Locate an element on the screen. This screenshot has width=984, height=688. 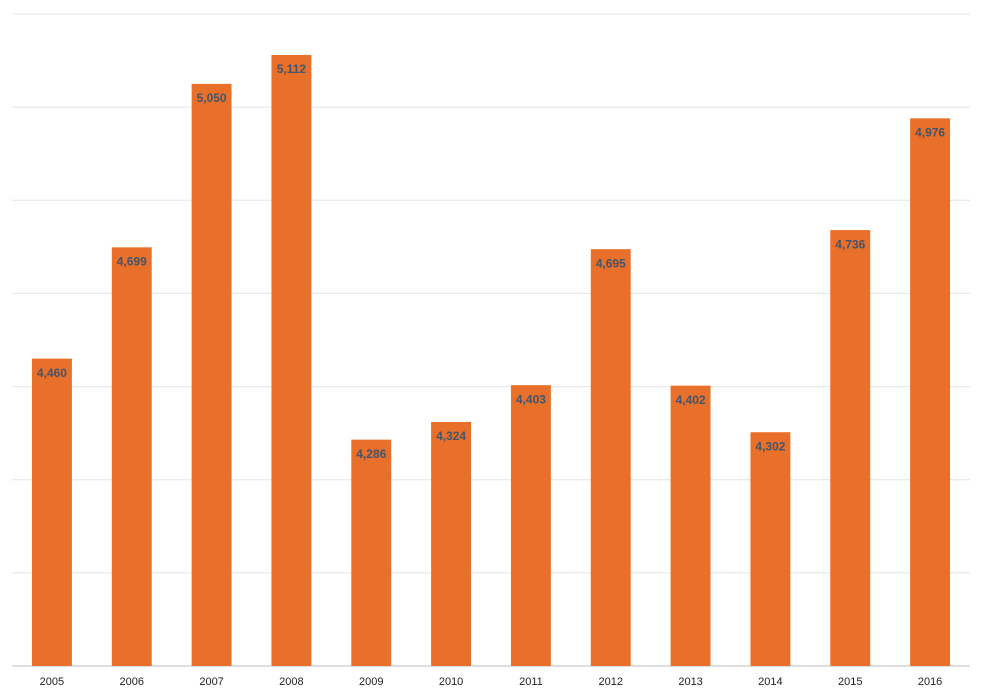
data-label: 4,402 is located at coordinates (691, 400).